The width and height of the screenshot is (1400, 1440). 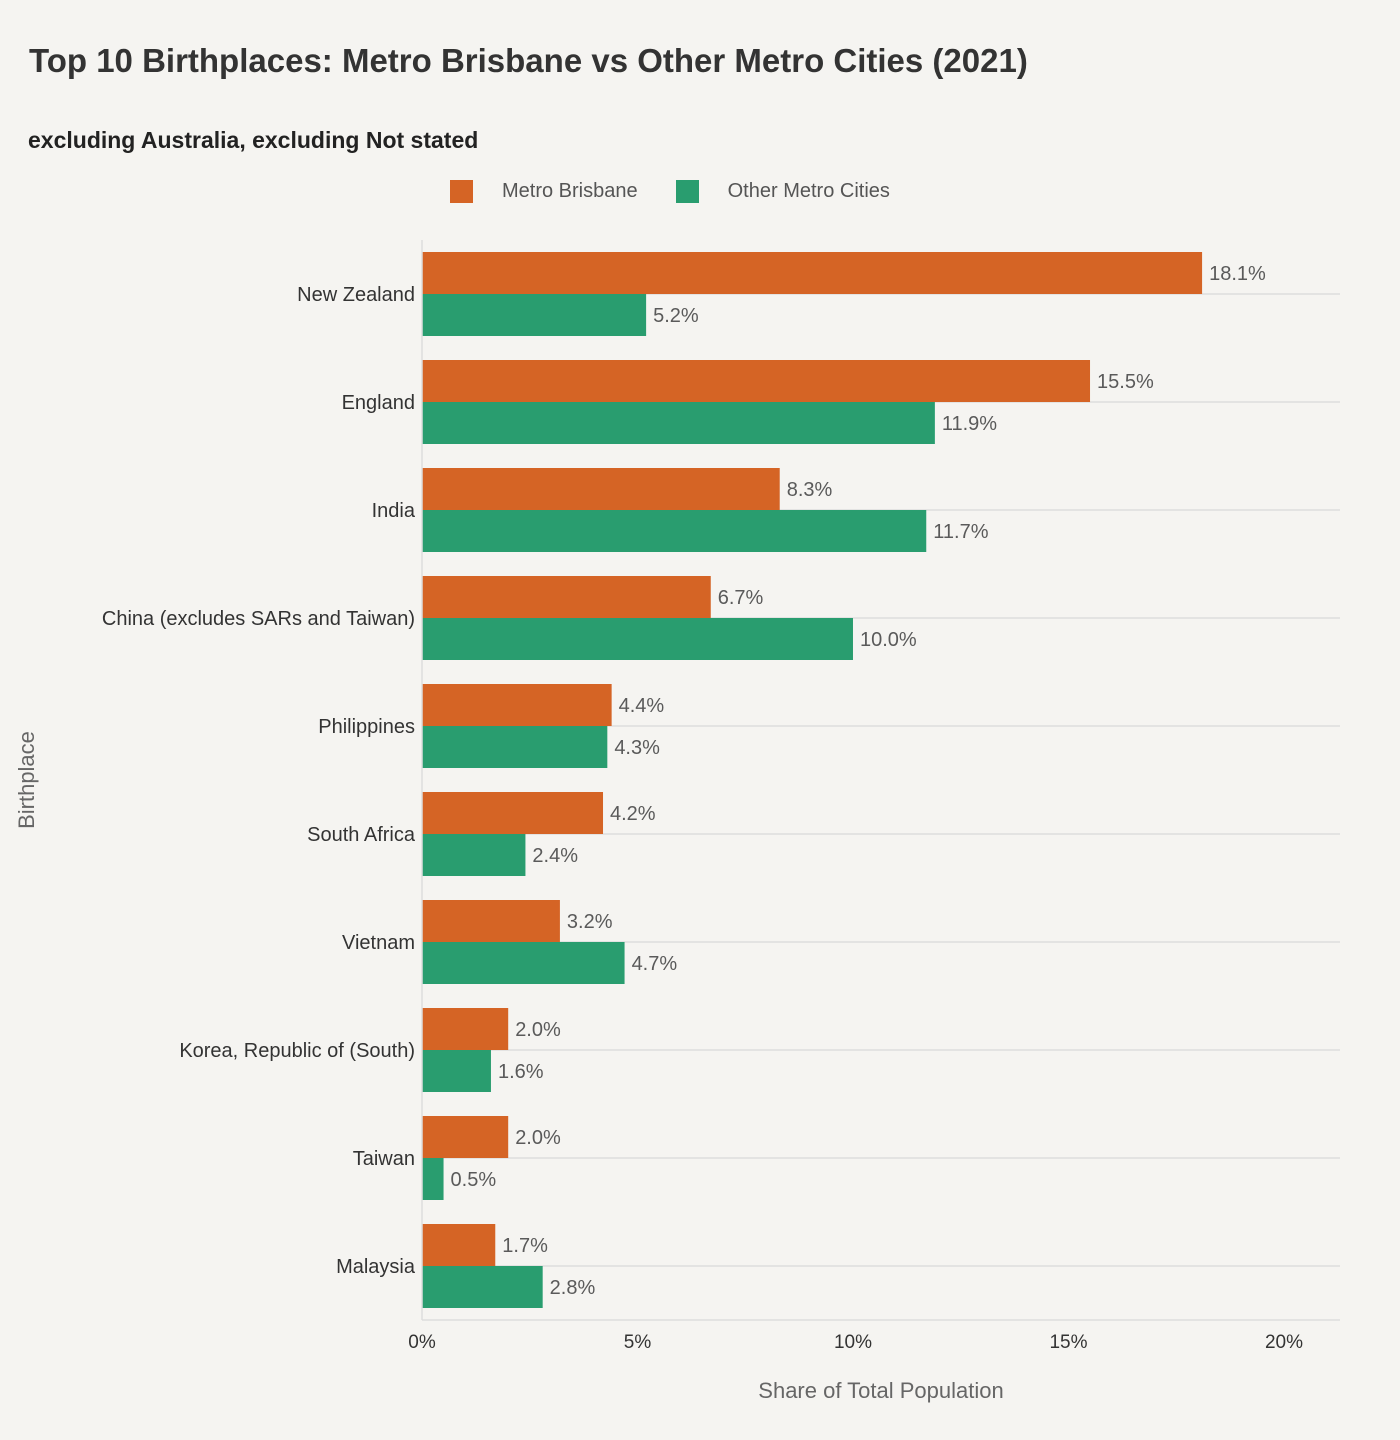 What do you see at coordinates (384, 1159) in the screenshot?
I see `category-label: Taiwan` at bounding box center [384, 1159].